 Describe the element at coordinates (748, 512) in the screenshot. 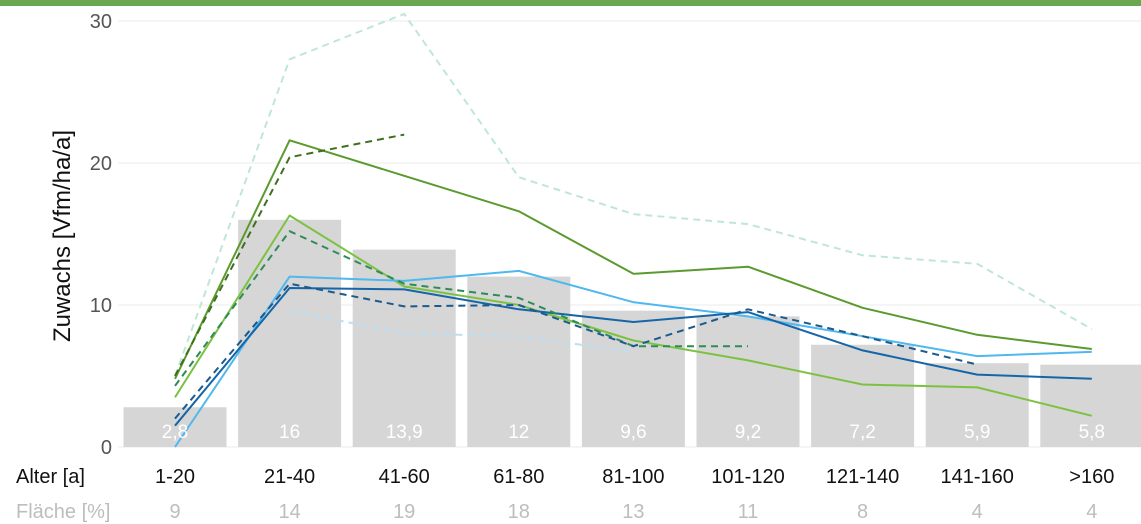

I see `area-value: 11` at that location.